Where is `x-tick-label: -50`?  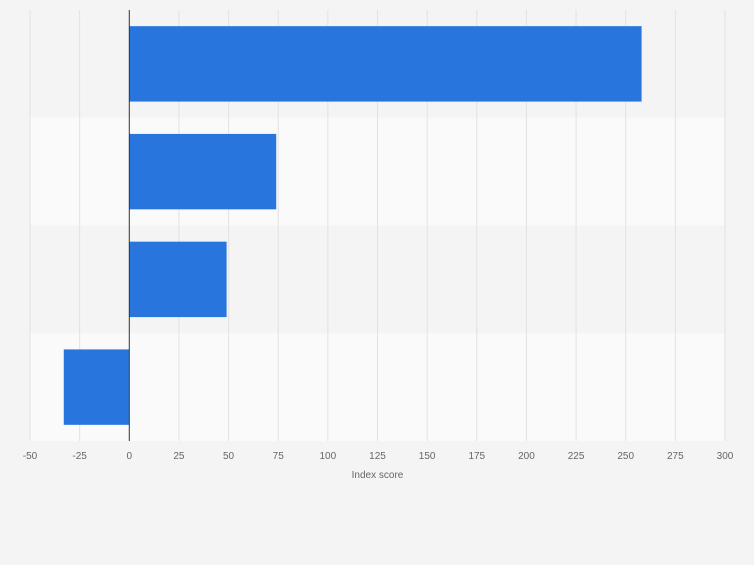
x-tick-label: -50 is located at coordinates (30, 456).